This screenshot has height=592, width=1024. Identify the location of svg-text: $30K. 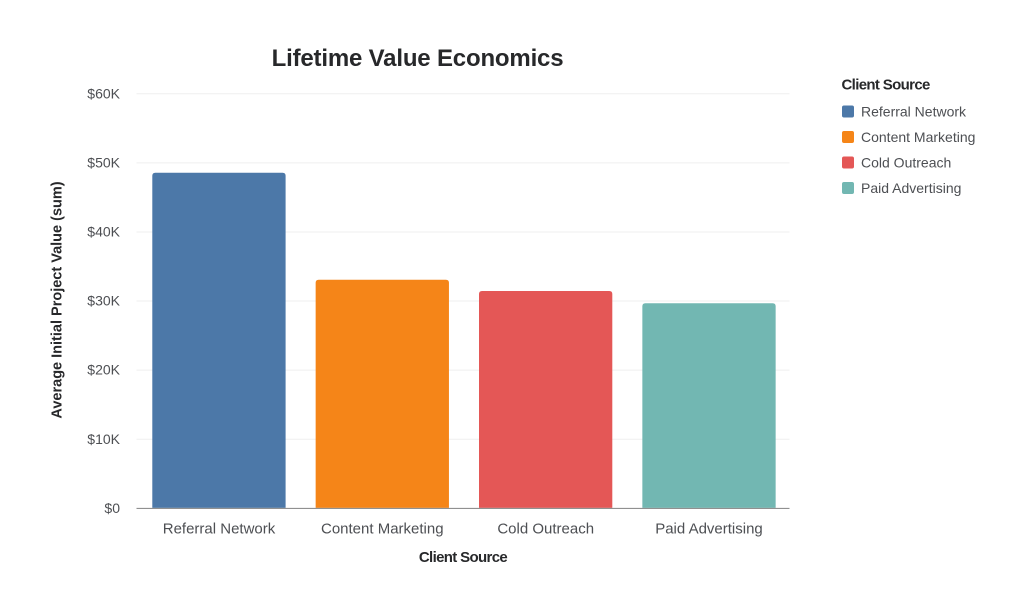
(103, 301).